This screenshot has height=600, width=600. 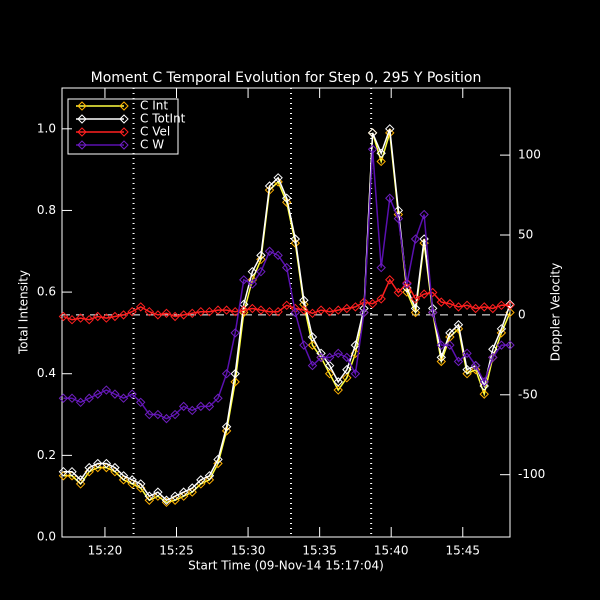 What do you see at coordinates (123, 126) in the screenshot?
I see `legend-box` at bounding box center [123, 126].